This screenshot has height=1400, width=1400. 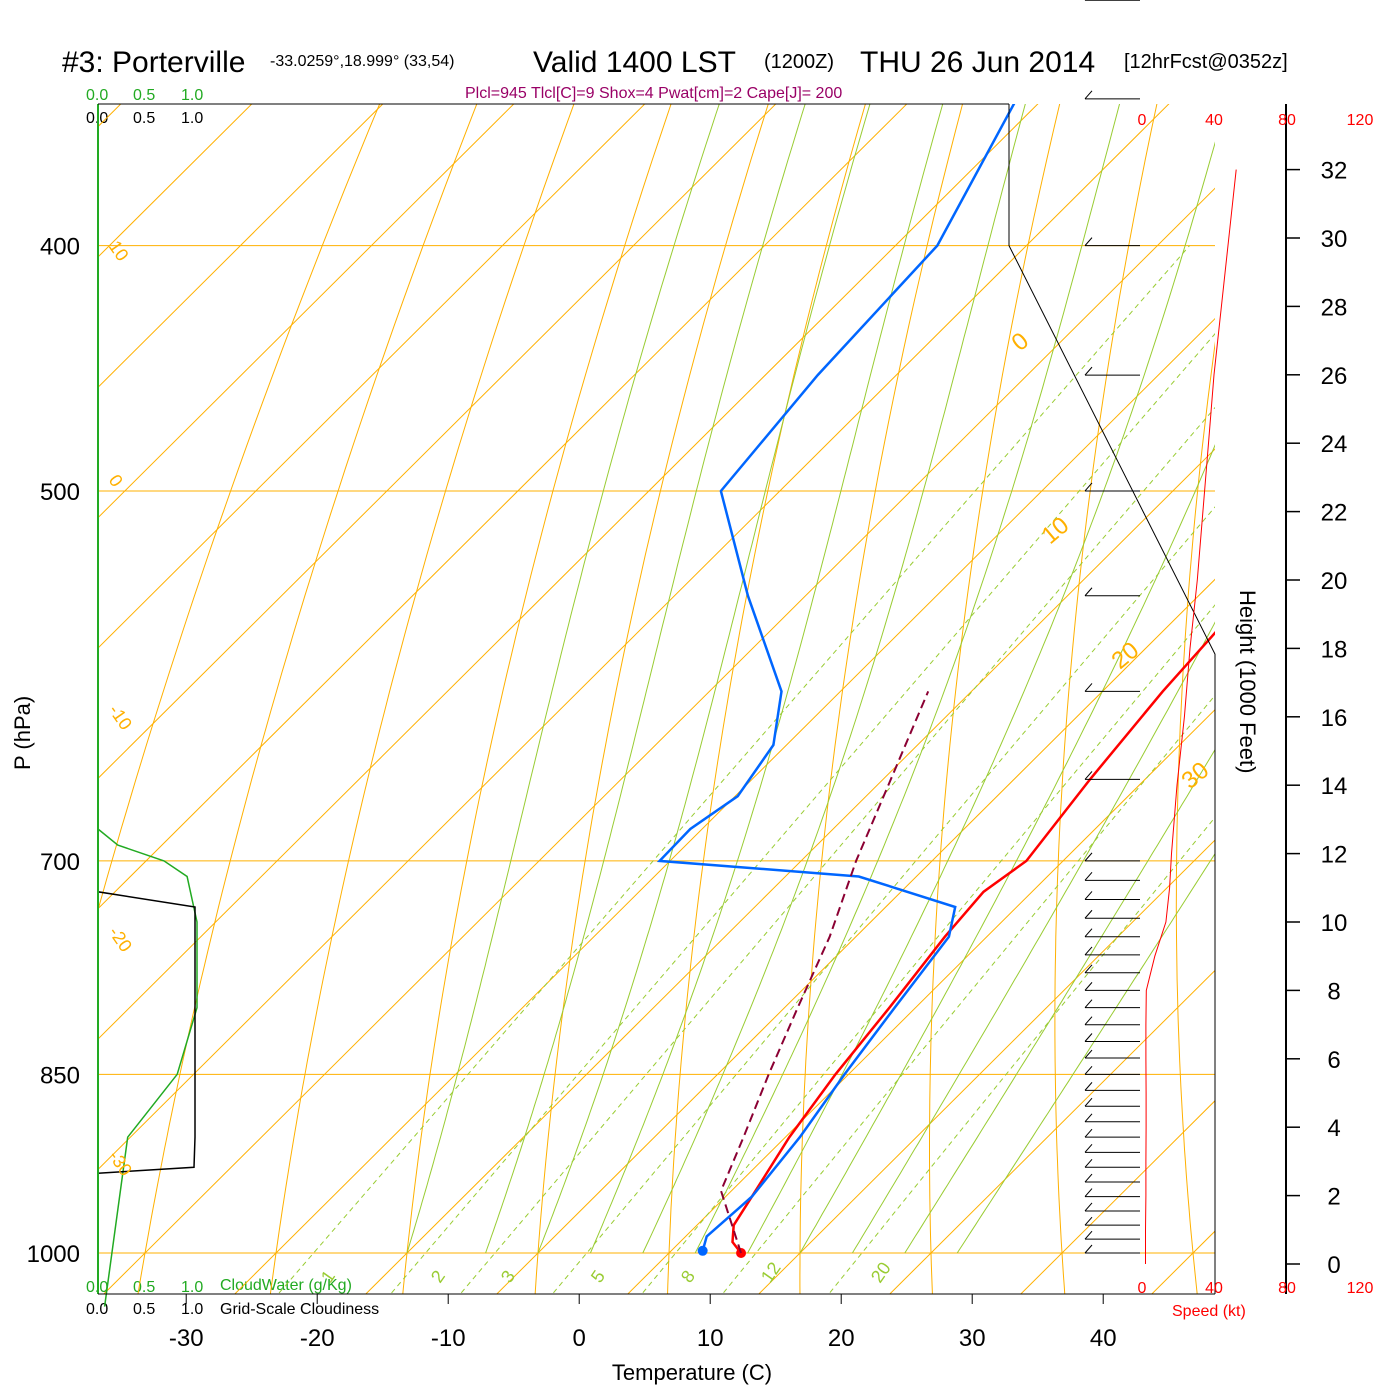 I want to click on dry-adiabat-label: 10, so click(x=1056, y=531).